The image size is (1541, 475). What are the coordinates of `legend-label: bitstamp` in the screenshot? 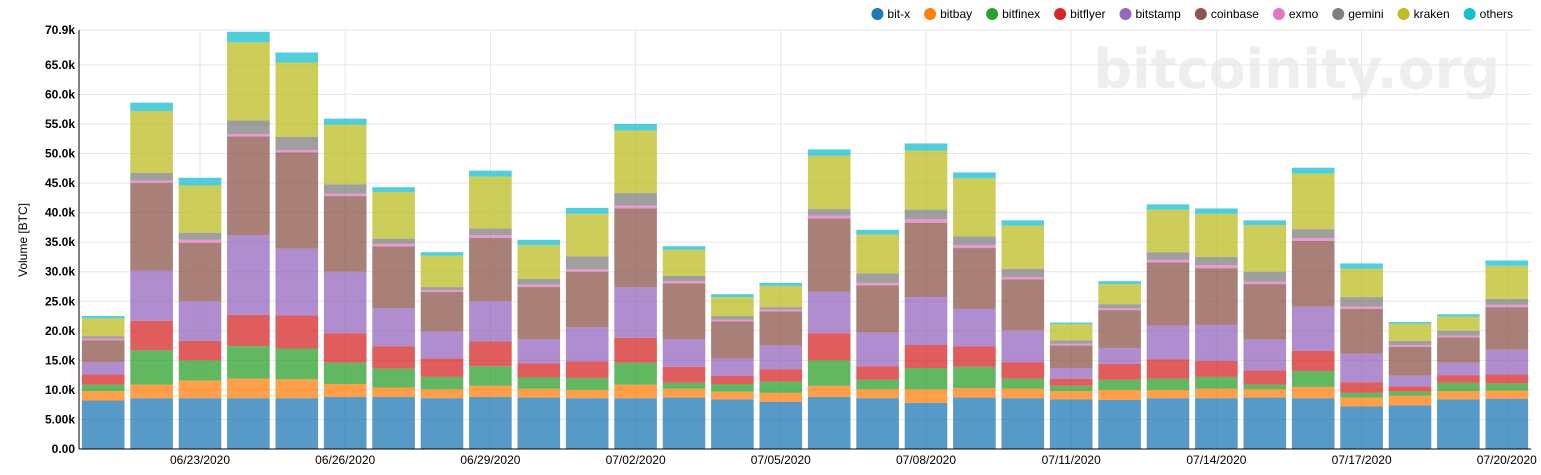 It's located at (1159, 14).